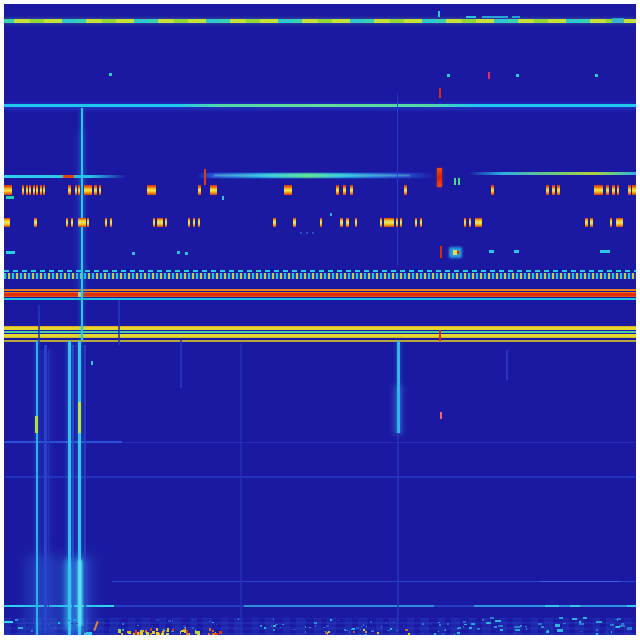 Image resolution: width=640 pixels, height=640 pixels. I want to click on marker-multicolor-blob-core, so click(455, 252).